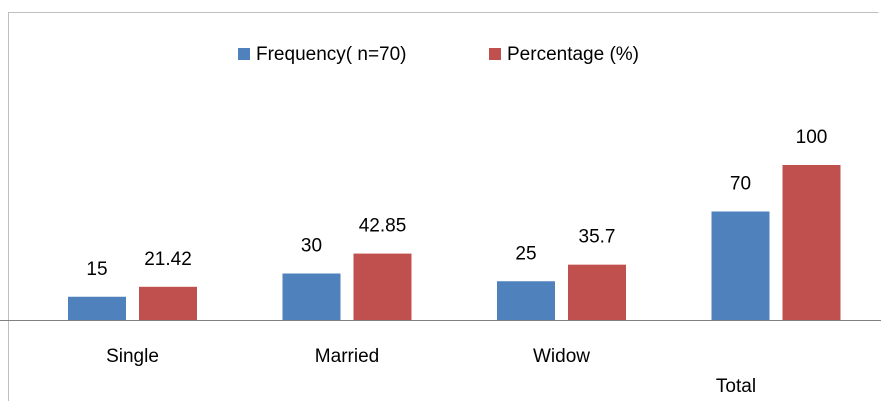 Image resolution: width=881 pixels, height=401 pixels. What do you see at coordinates (573, 54) in the screenshot?
I see `legend-label: Percentage (%)` at bounding box center [573, 54].